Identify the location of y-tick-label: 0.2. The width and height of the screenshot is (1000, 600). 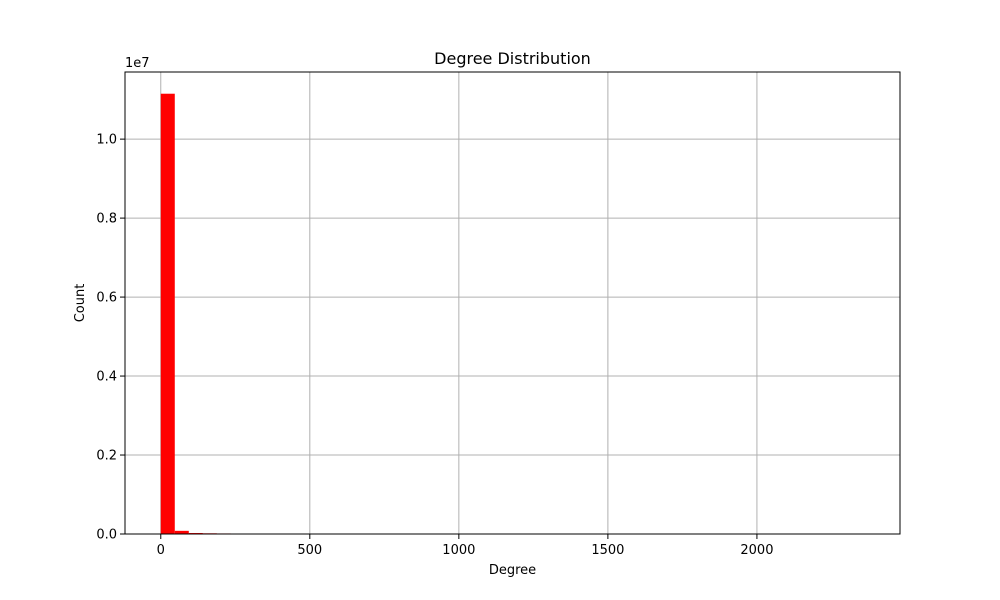
(106, 456).